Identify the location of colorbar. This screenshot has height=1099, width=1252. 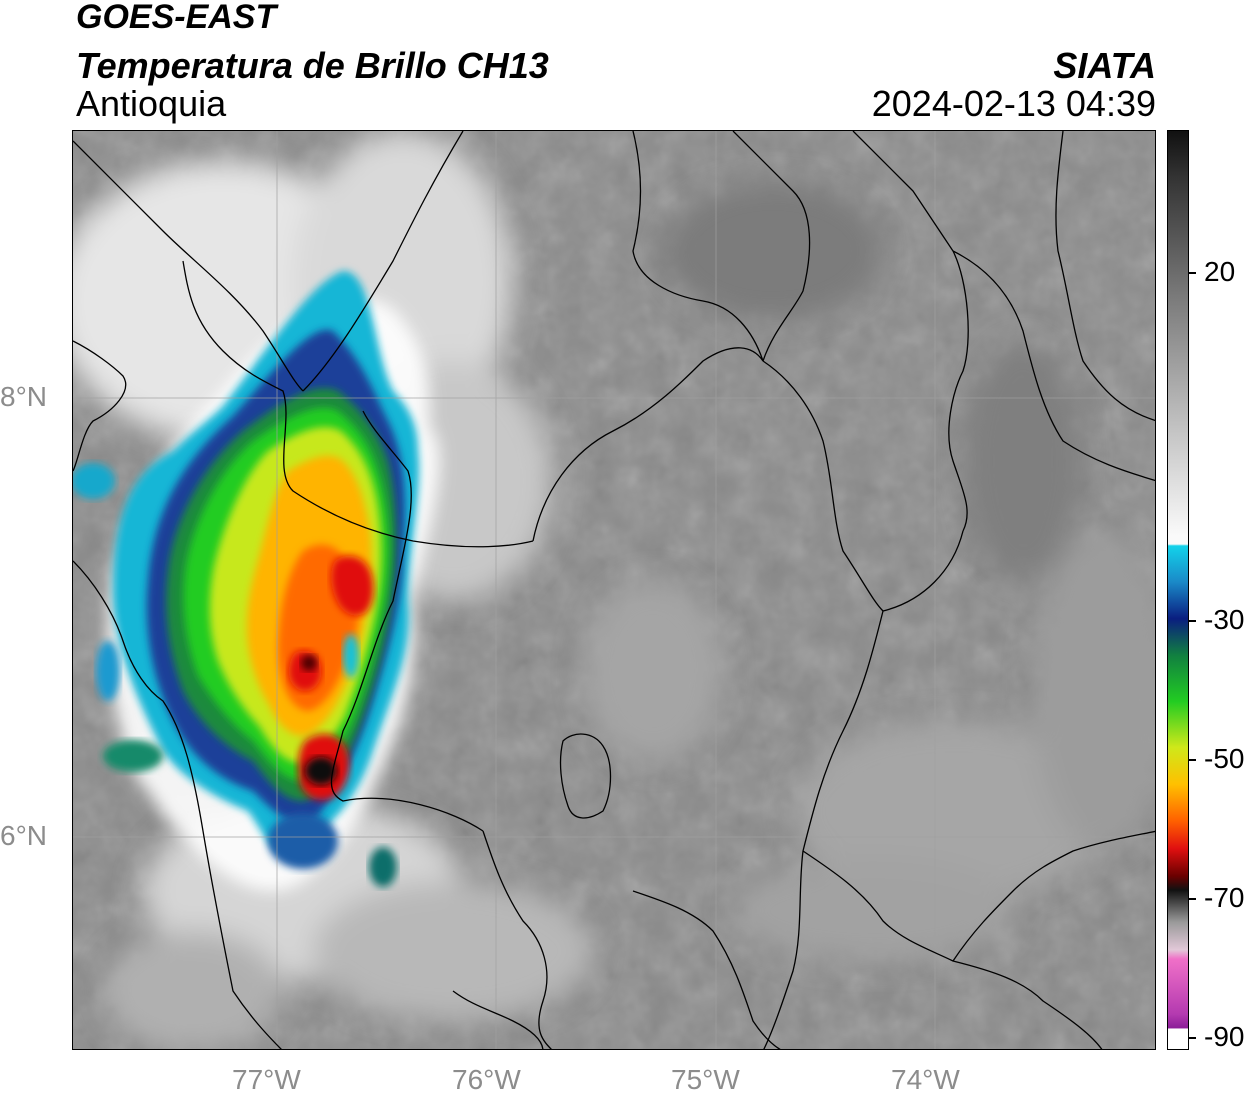
(1178, 590).